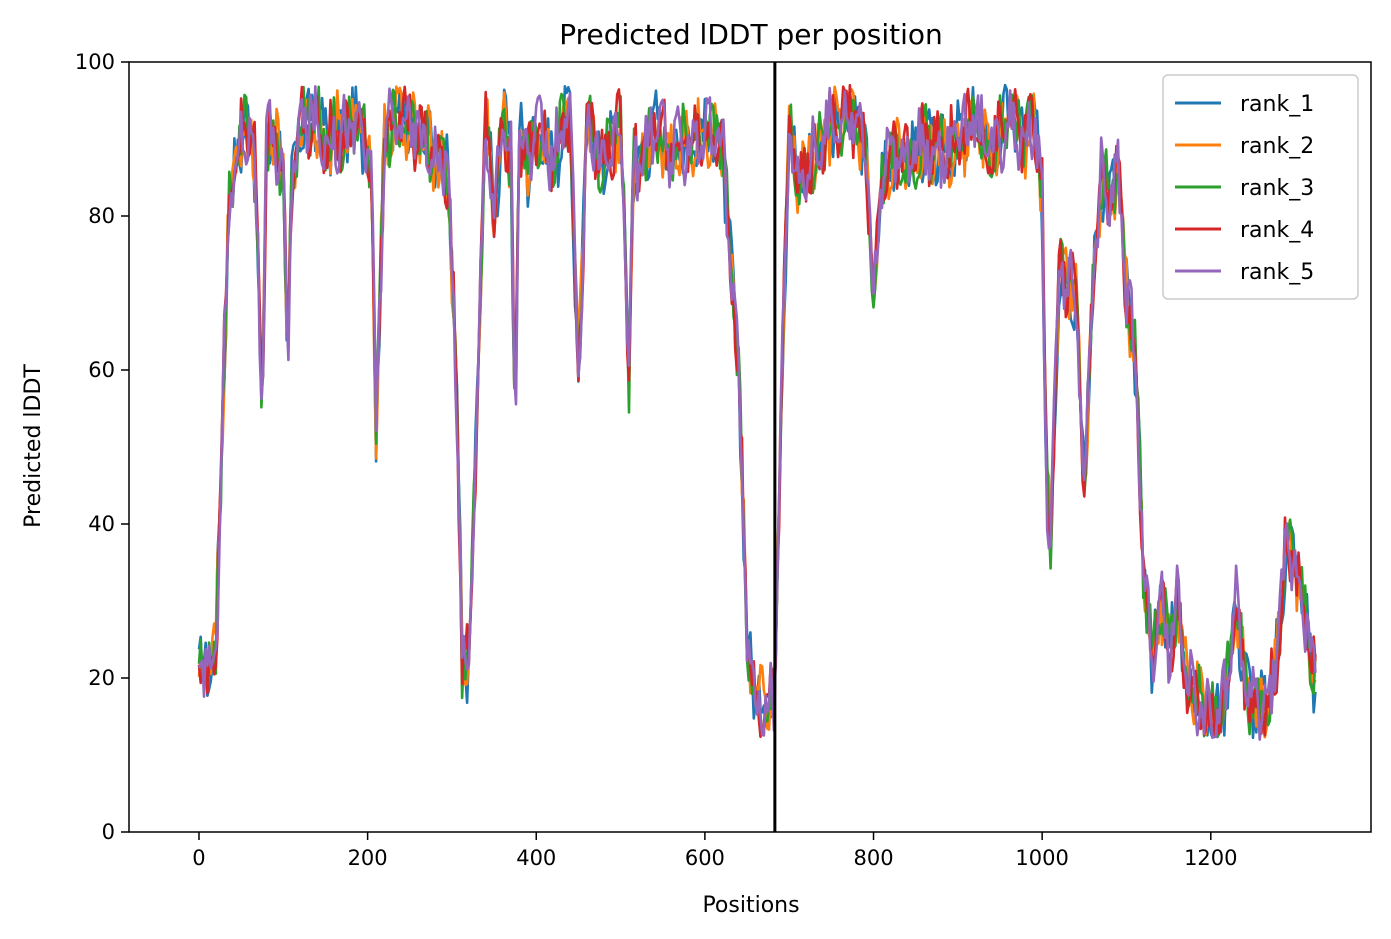 The height and width of the screenshot is (939, 1391). Describe the element at coordinates (101, 524) in the screenshot. I see `y-tick-label: 40` at that location.